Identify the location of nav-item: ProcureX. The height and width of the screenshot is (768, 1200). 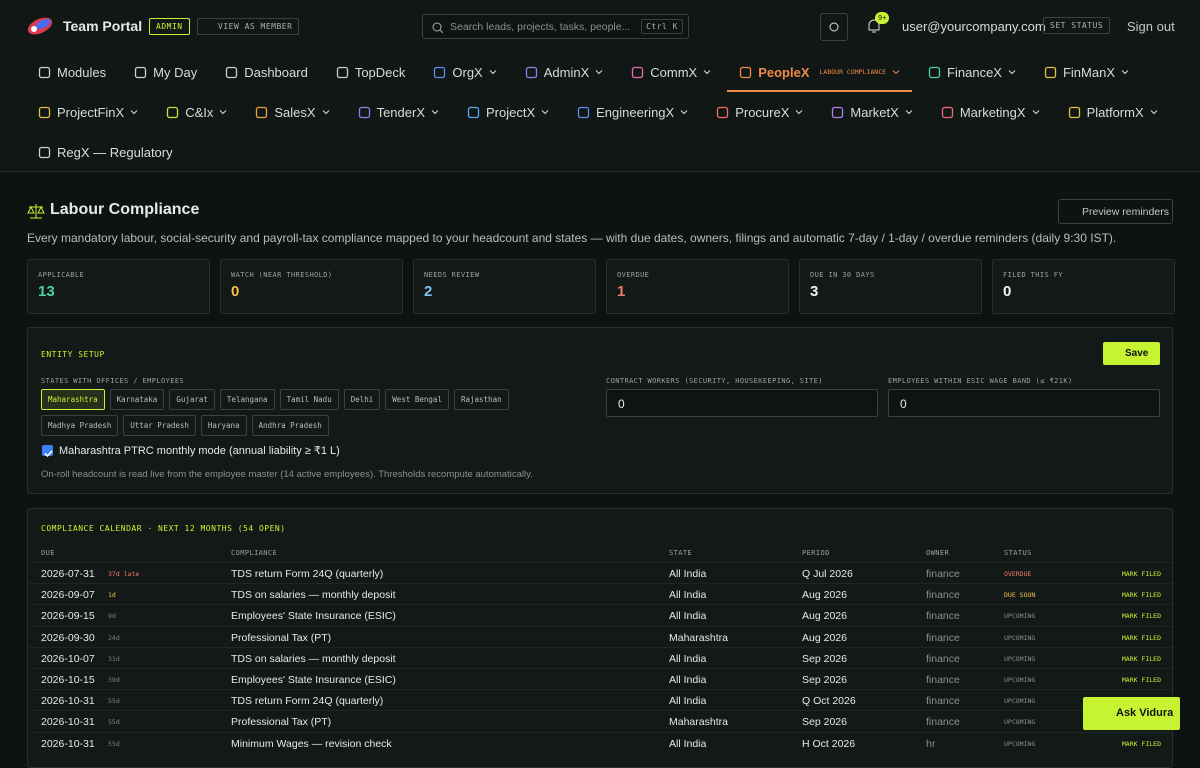
(759, 112).